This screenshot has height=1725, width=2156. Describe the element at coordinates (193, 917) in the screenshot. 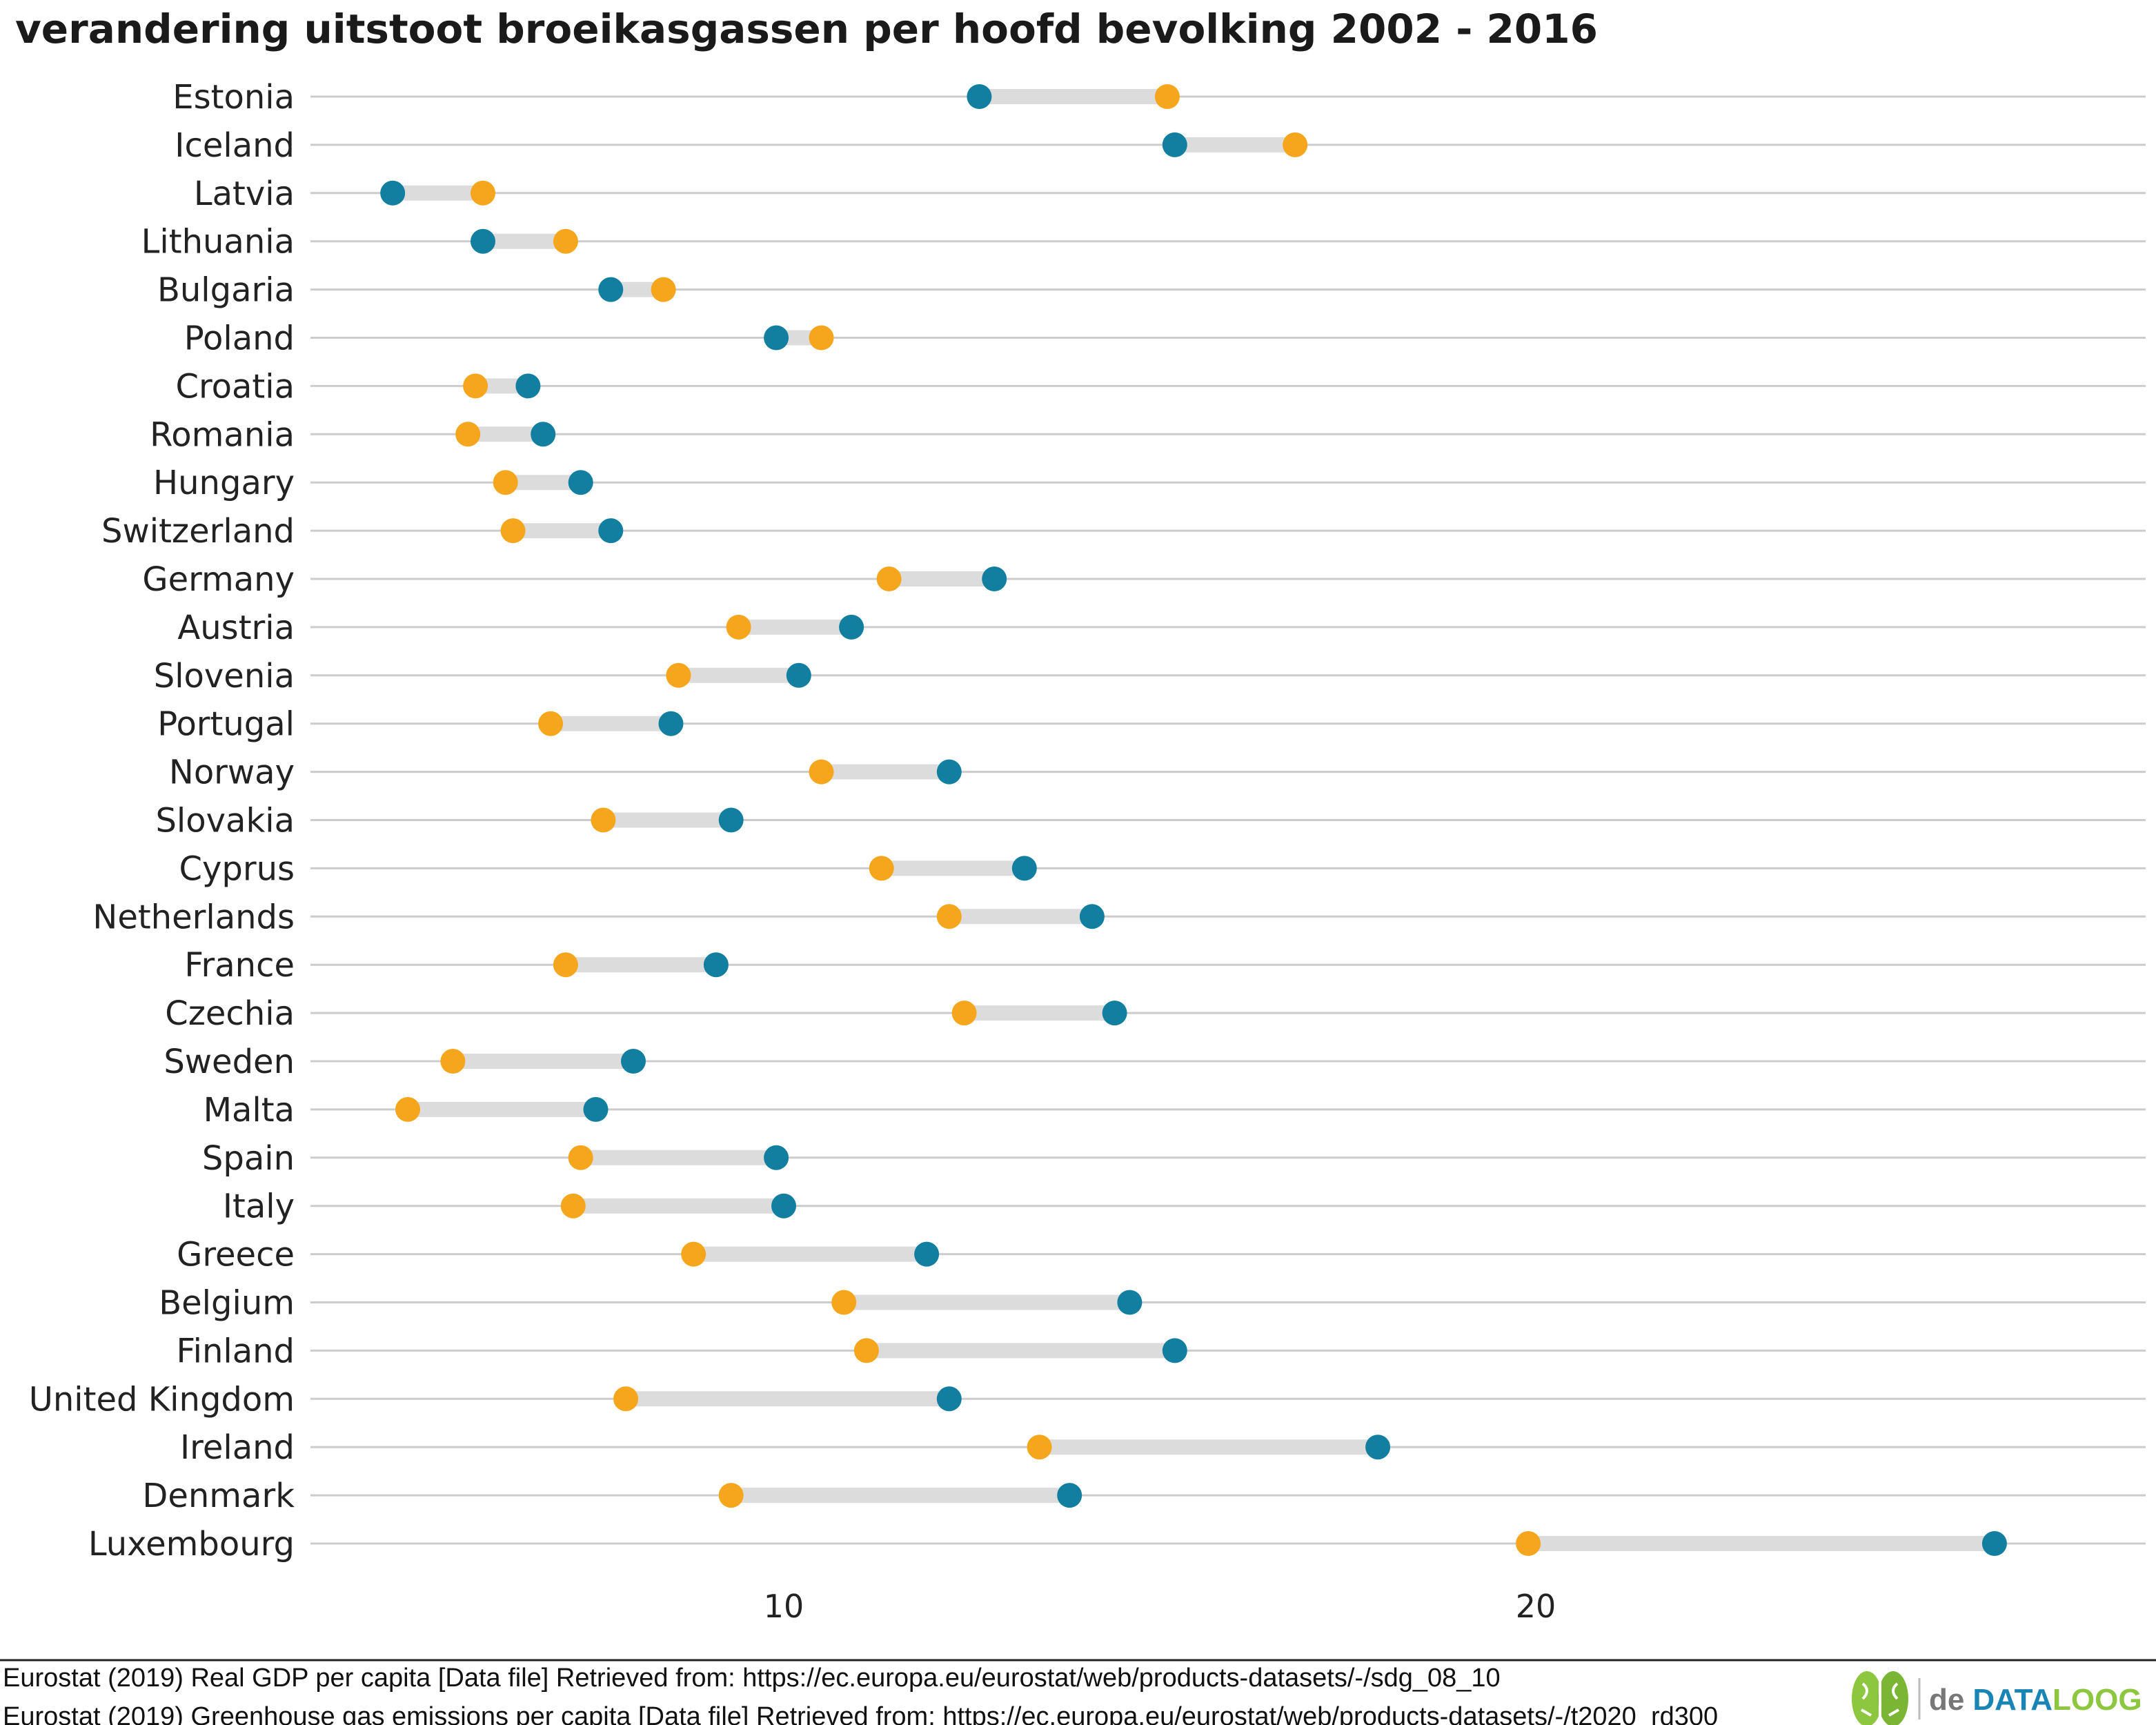

I see `country-label: Netherlands` at that location.